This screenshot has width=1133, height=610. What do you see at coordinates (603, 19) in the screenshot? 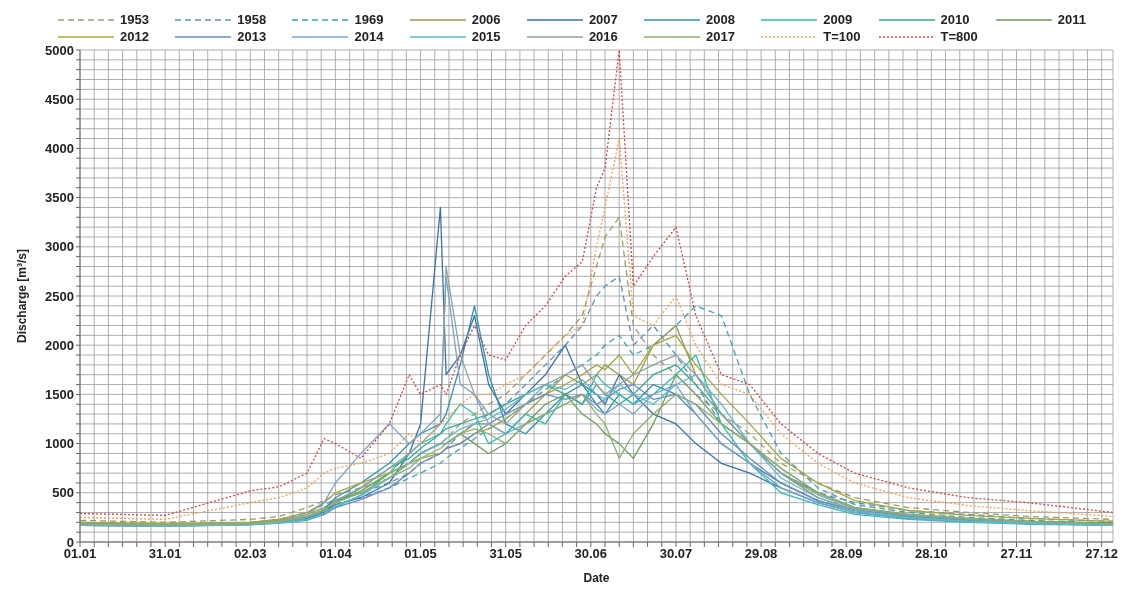
I see `legend-label: 2007` at bounding box center [603, 19].